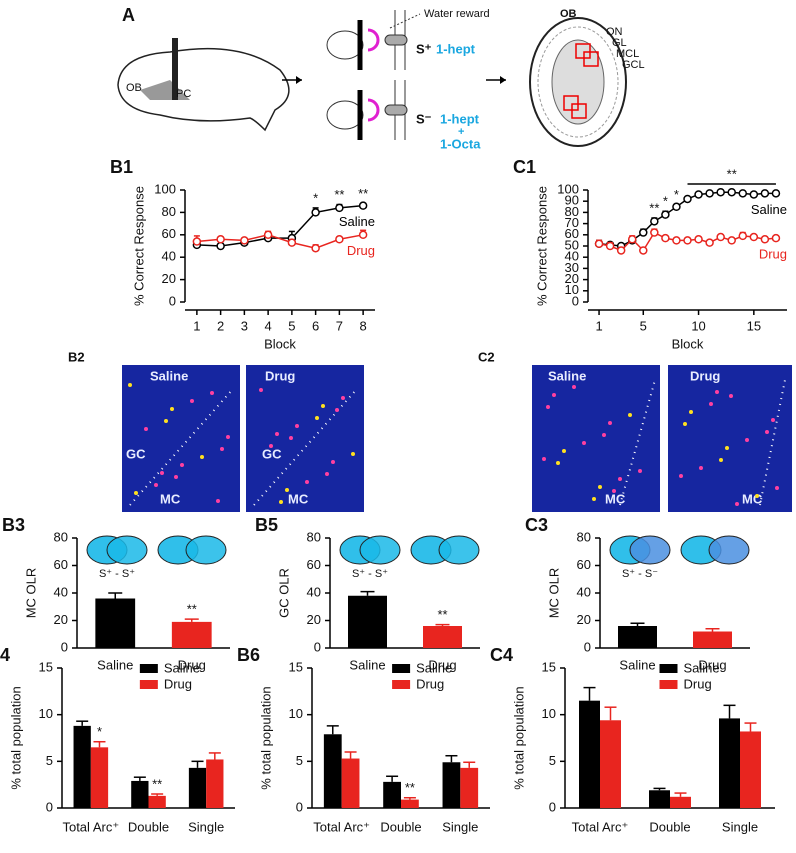 The height and width of the screenshot is (853, 796). What do you see at coordinates (315, 325) in the screenshot?
I see `x-tick-label: 6` at bounding box center [315, 325].